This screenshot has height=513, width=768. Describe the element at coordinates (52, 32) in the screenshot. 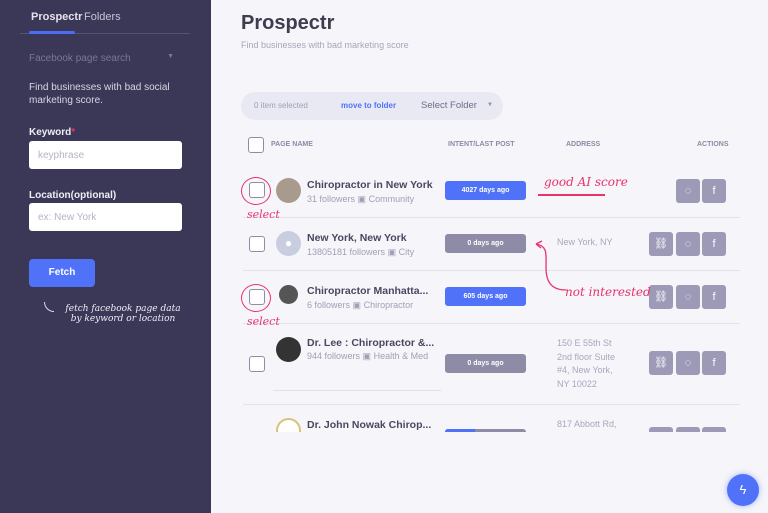

I see `active-tab-indicator` at that location.